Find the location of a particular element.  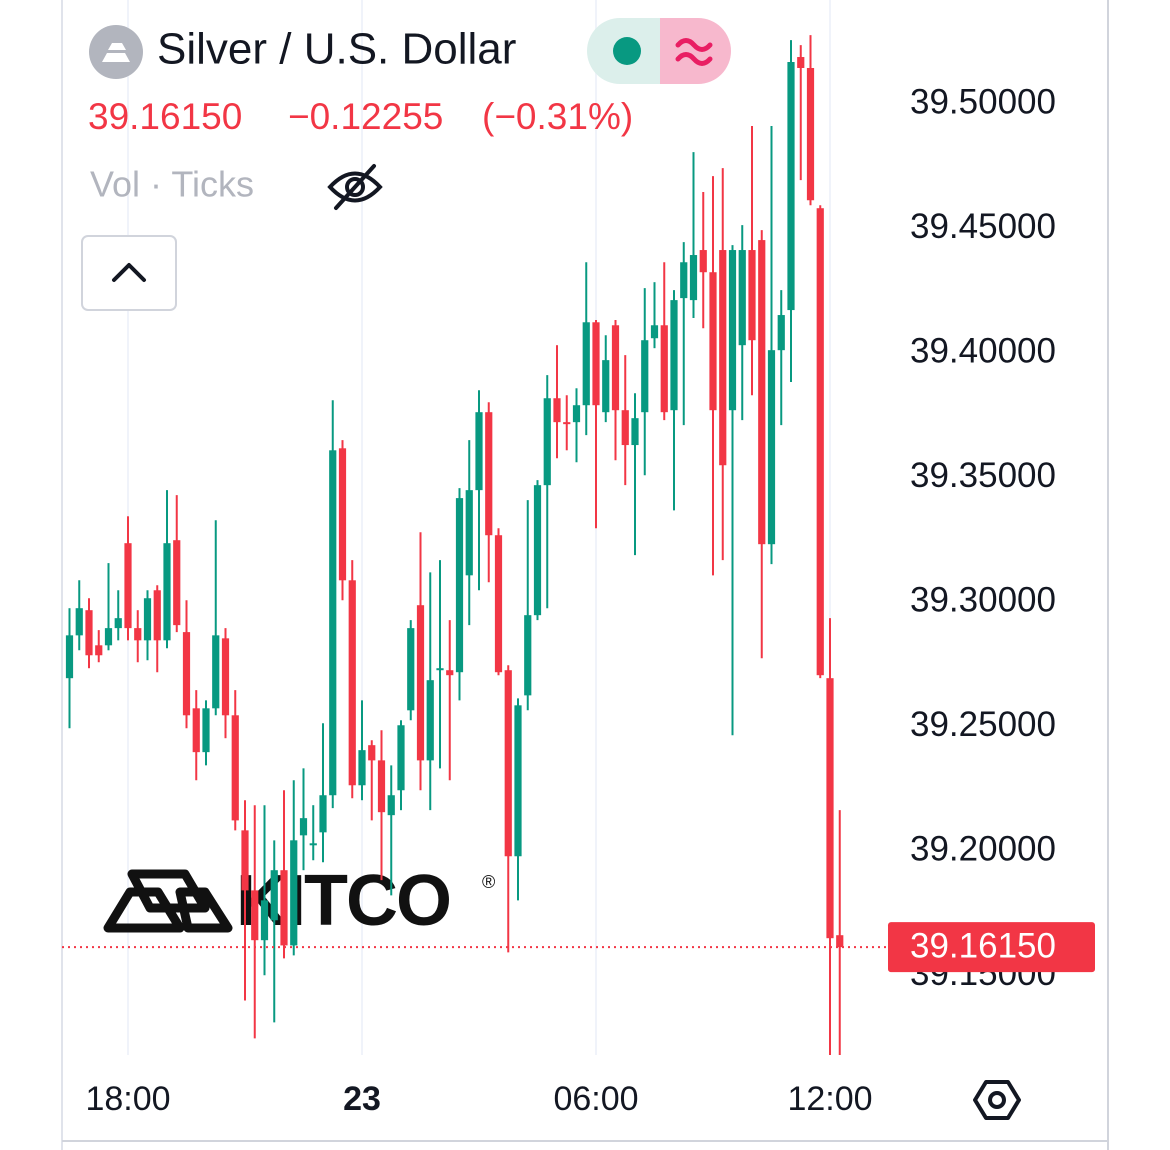

symbol-icon-bars is located at coordinates (116, 52).